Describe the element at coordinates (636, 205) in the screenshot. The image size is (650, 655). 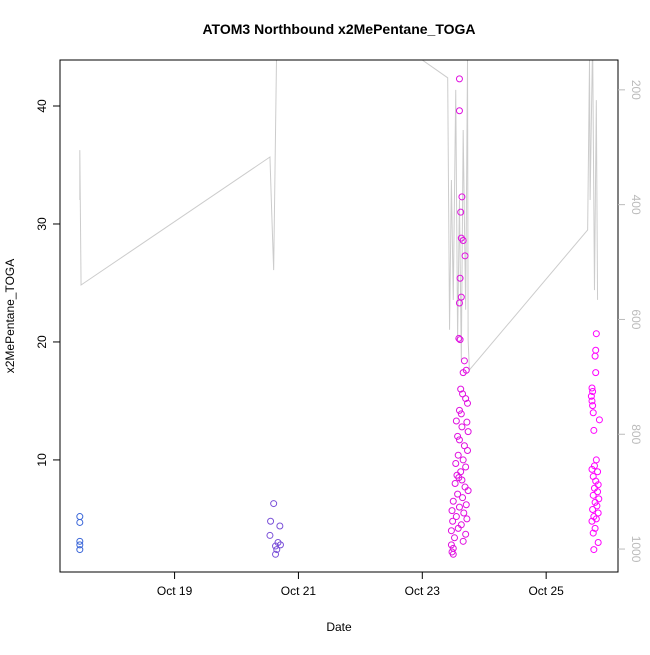
I see `y2-tick-label: 400` at that location.